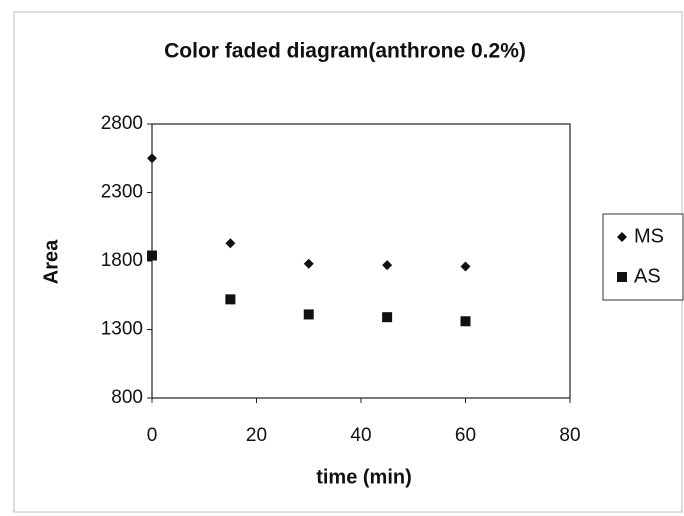 The height and width of the screenshot is (516, 684). Describe the element at coordinates (51, 261) in the screenshot. I see `y-axis-label: Area` at that location.